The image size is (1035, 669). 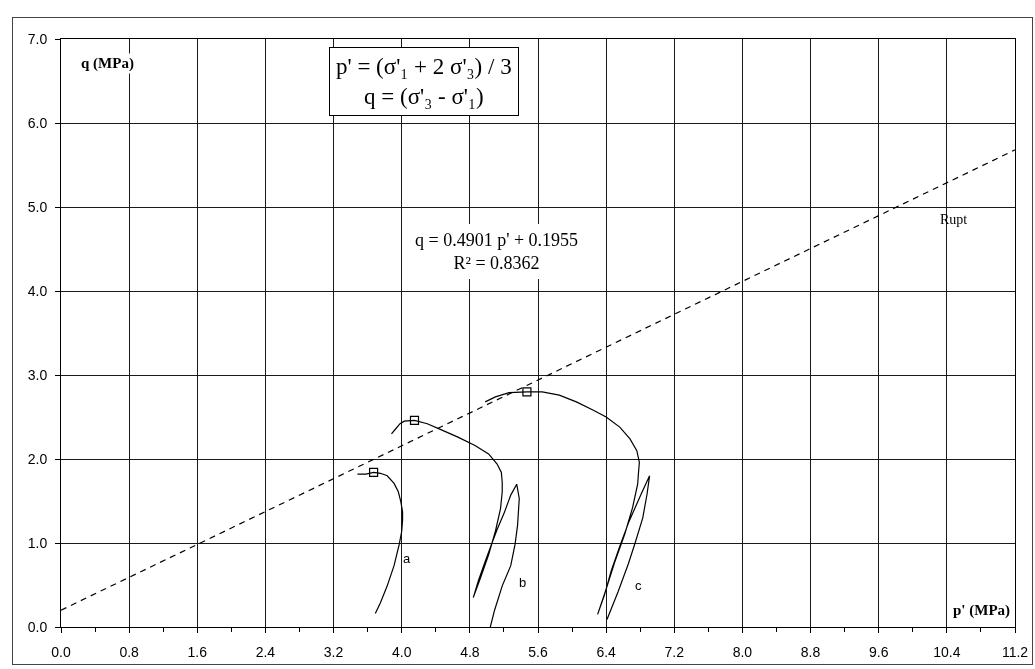 What do you see at coordinates (638, 585) in the screenshot?
I see `series-label: c` at bounding box center [638, 585].